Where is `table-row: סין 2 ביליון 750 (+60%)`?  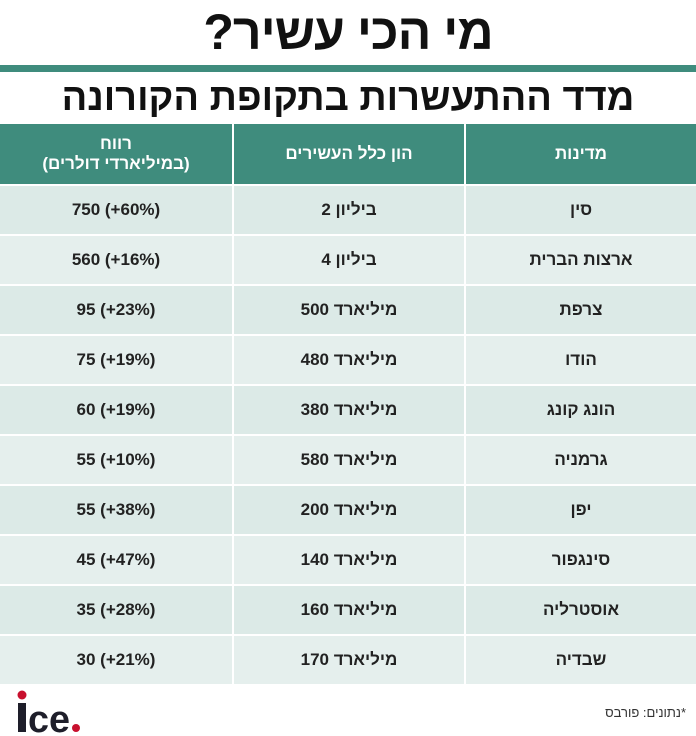
table-row: סין 2 ביליון 750 (+60%) is located at coordinates (348, 211).